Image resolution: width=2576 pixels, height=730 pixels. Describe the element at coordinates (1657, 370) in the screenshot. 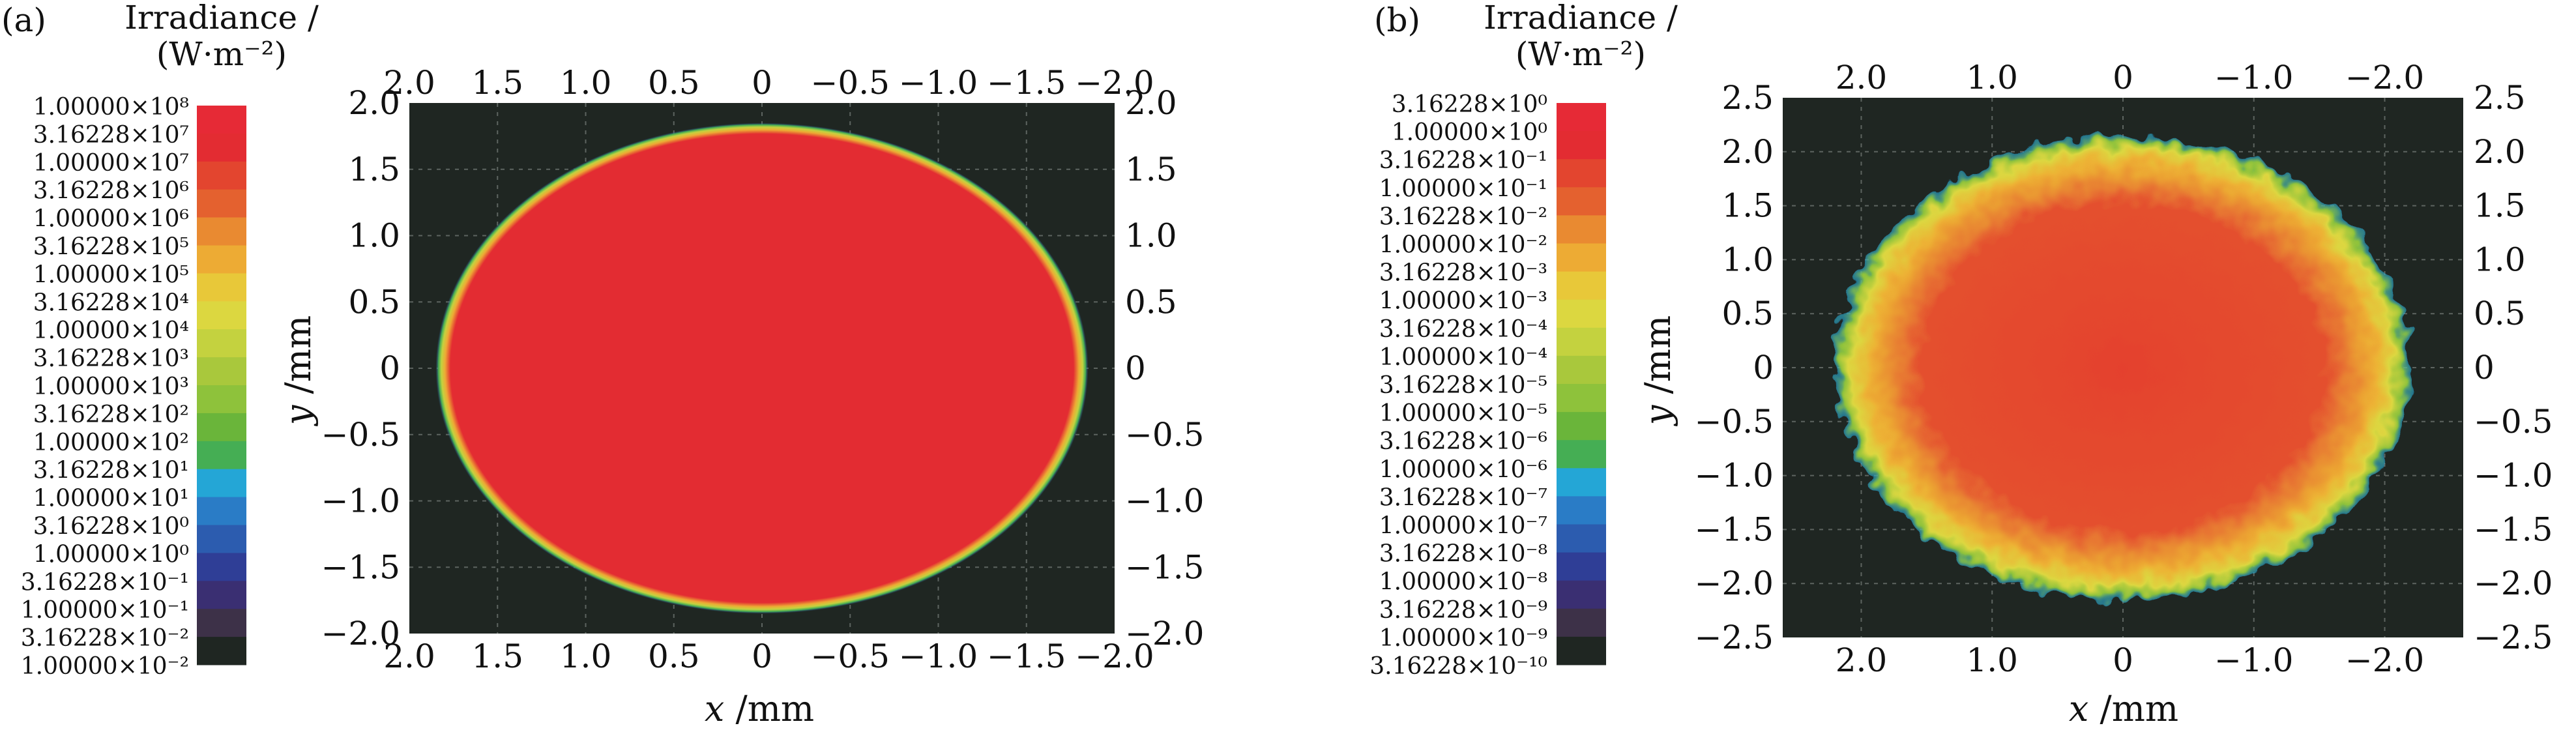

I see `y-axis-label-b: y /mm` at that location.